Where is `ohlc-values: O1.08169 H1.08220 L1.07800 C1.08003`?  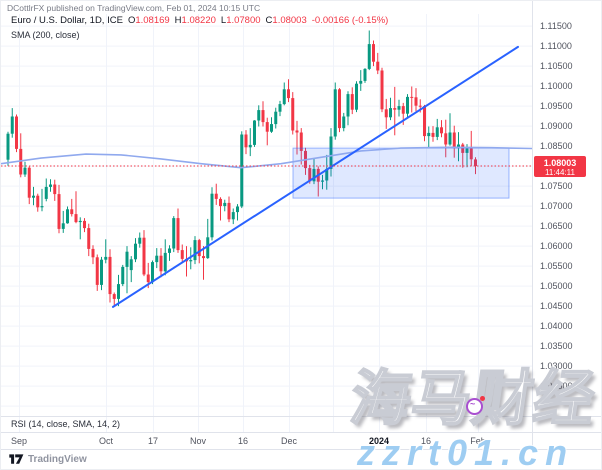
ohlc-values: O1.08169 H1.08220 L1.07800 C1.08003 is located at coordinates (220, 20).